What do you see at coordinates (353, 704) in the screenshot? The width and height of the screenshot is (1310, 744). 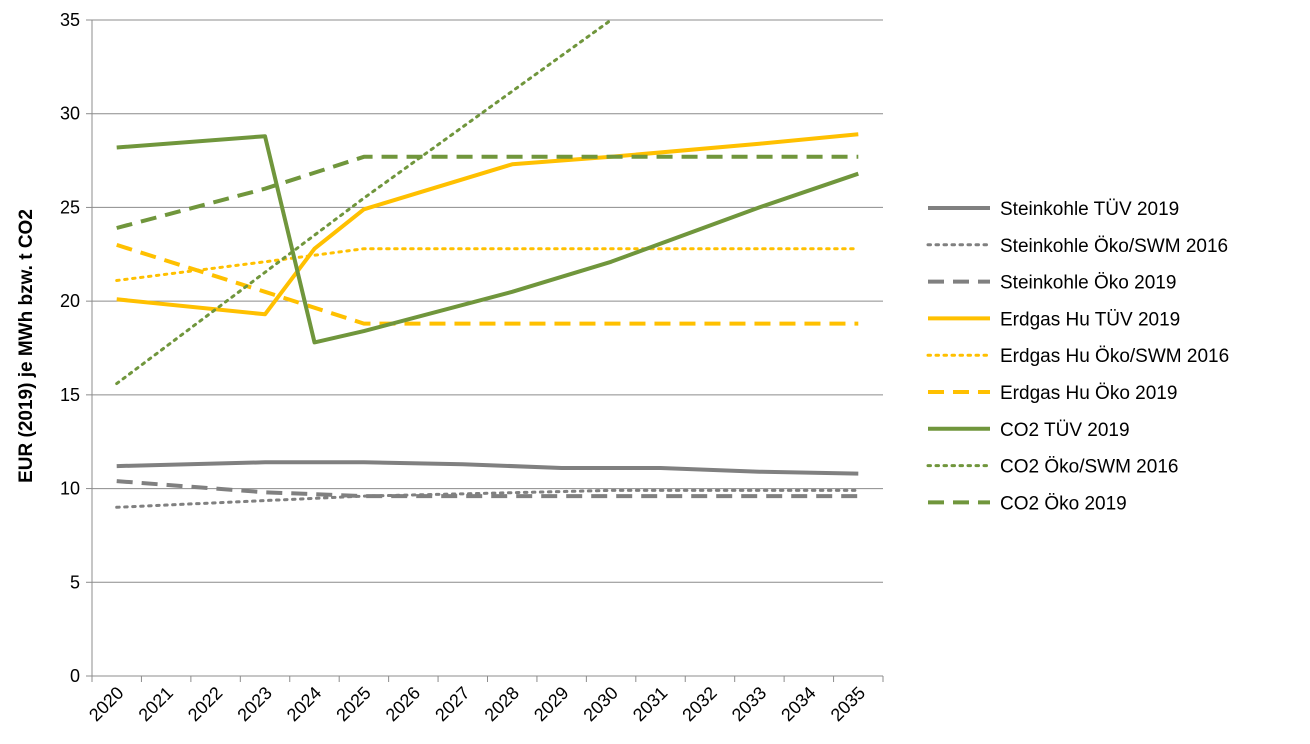 I see `x-tick-label: 2025` at bounding box center [353, 704].